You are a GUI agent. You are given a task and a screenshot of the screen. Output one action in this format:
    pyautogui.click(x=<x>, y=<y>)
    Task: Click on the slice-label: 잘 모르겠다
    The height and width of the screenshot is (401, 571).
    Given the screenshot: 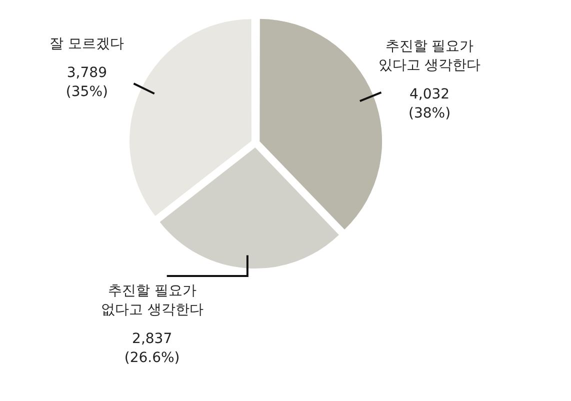 What is the action you would take?
    pyautogui.click(x=87, y=44)
    